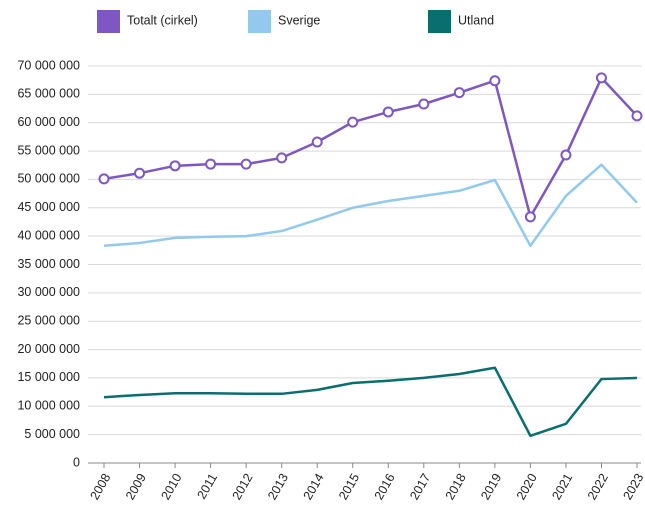 The height and width of the screenshot is (505, 645). Describe the element at coordinates (136, 486) in the screenshot. I see `x-tick-label: 2009` at that location.